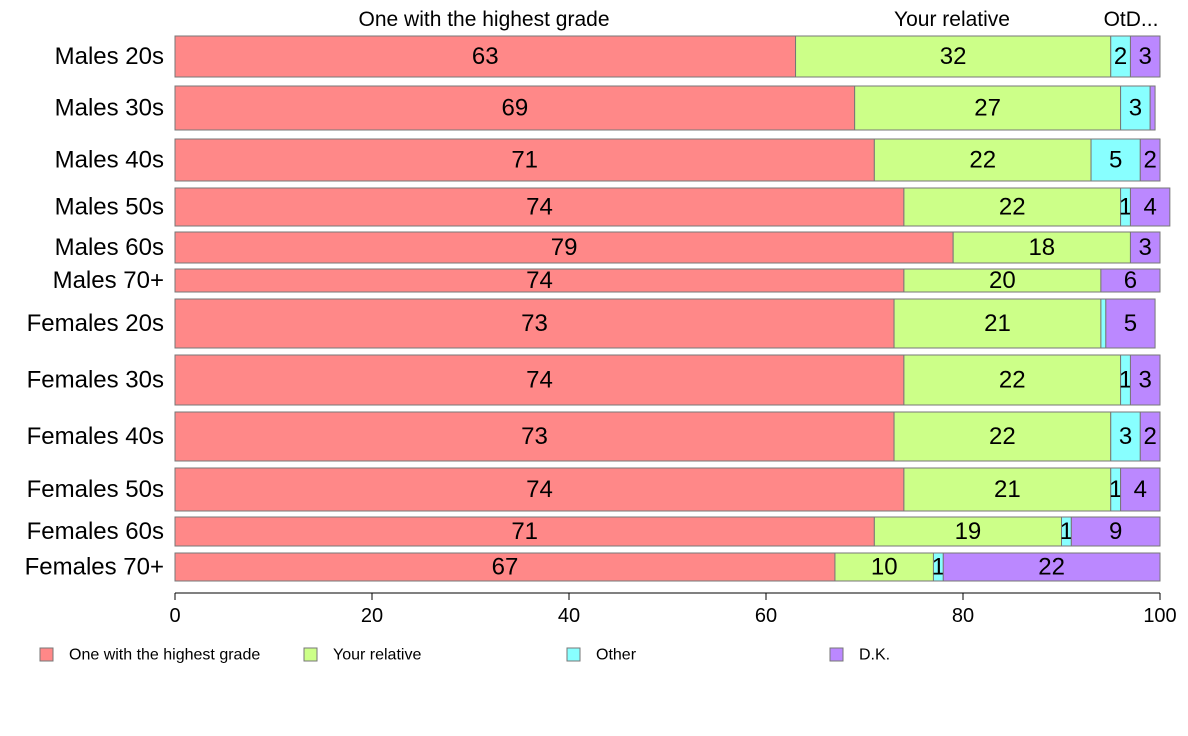 This screenshot has height=736, width=1188. I want to click on bar-your-relative-females-30s, so click(1012, 380).